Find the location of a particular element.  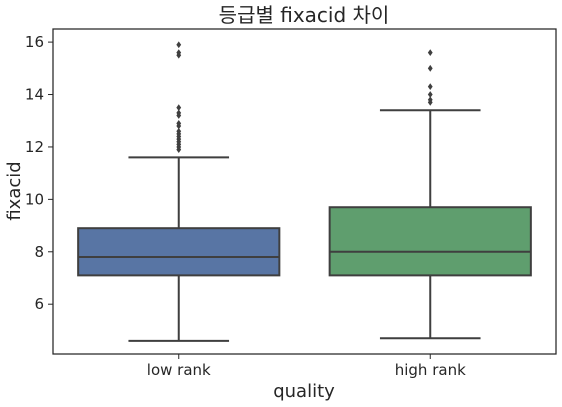

x-tick-label: high rank is located at coordinates (430, 370).